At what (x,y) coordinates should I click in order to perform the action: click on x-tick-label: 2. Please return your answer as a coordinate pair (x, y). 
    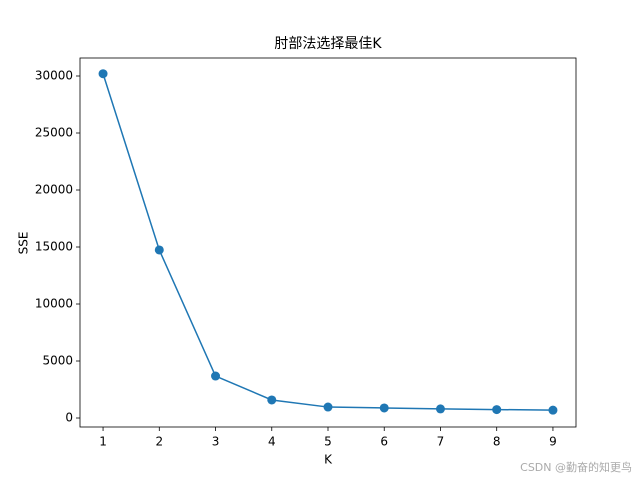
    Looking at the image, I should click on (159, 442).